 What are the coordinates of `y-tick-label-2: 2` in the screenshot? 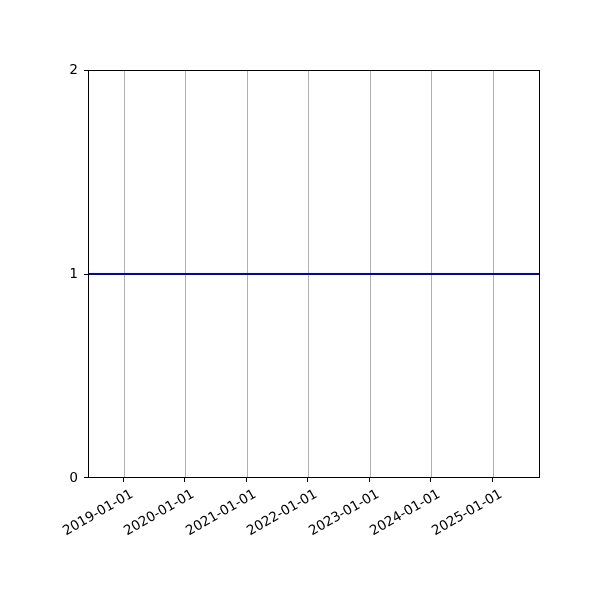 It's located at (73, 70).